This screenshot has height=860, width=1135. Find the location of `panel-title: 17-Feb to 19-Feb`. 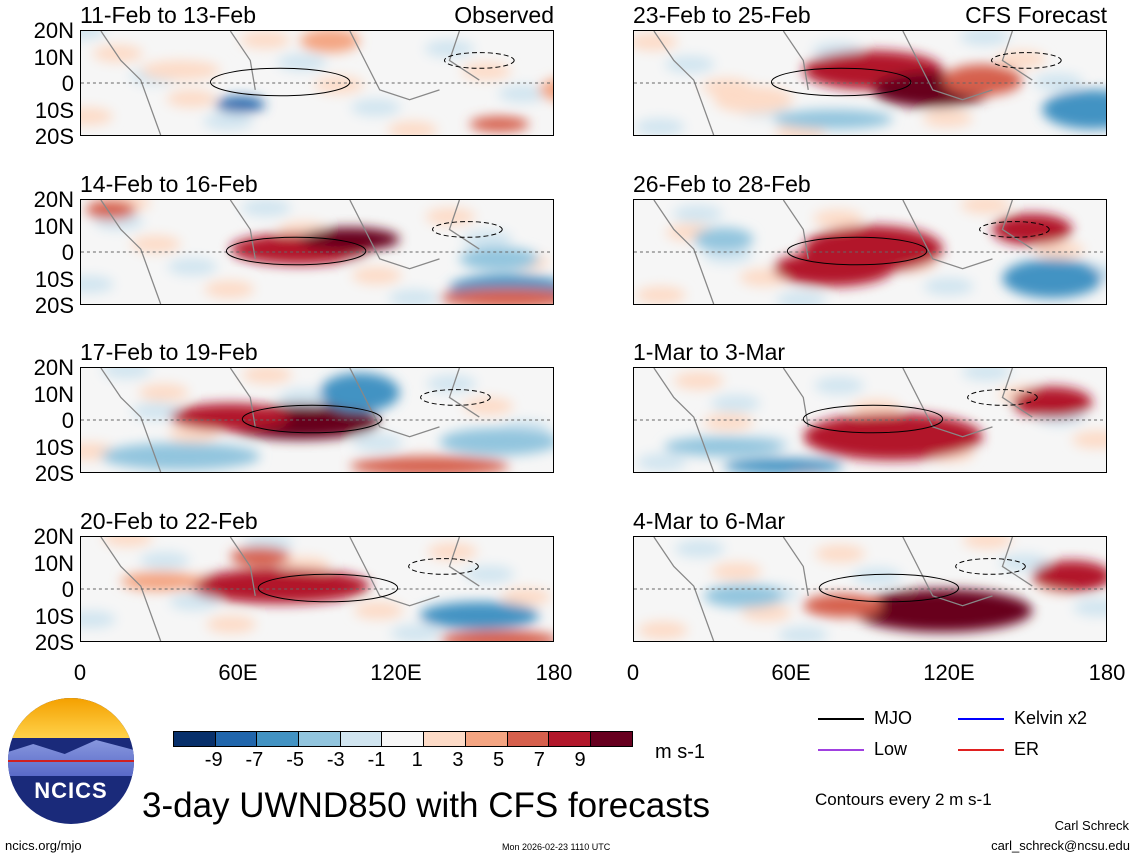

panel-title: 17-Feb to 19-Feb is located at coordinates (169, 352).